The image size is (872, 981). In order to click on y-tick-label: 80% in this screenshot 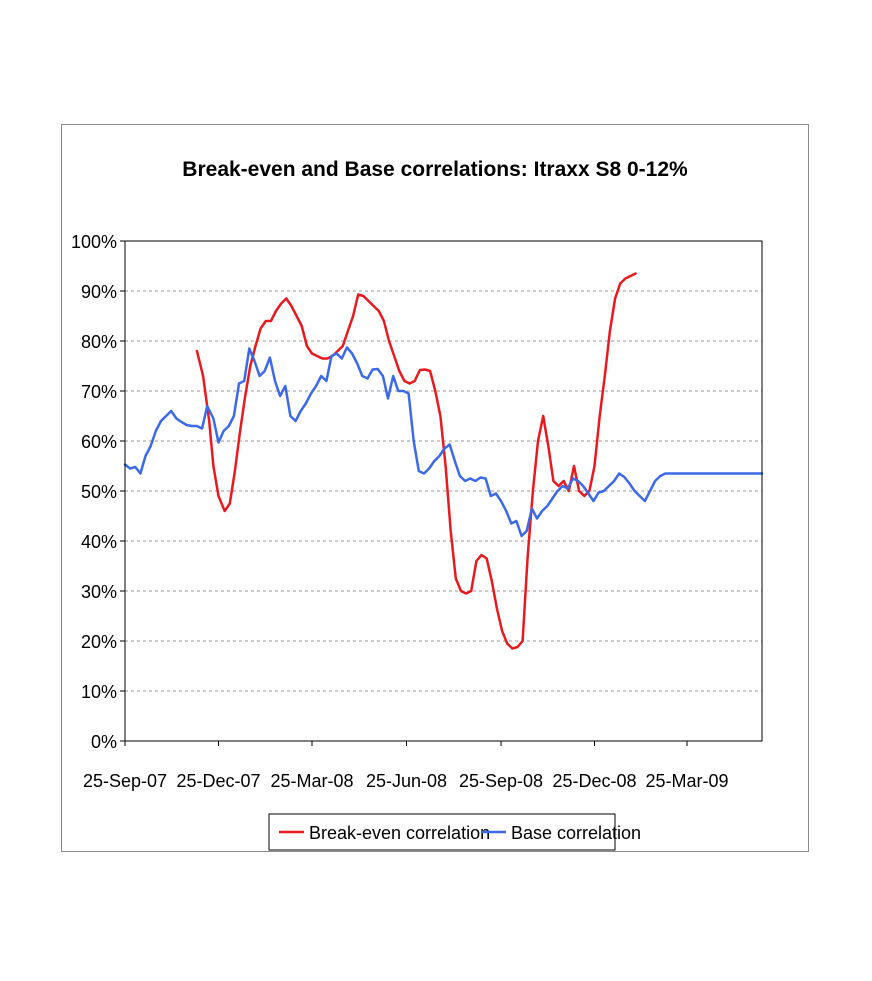, I will do `click(99, 342)`.